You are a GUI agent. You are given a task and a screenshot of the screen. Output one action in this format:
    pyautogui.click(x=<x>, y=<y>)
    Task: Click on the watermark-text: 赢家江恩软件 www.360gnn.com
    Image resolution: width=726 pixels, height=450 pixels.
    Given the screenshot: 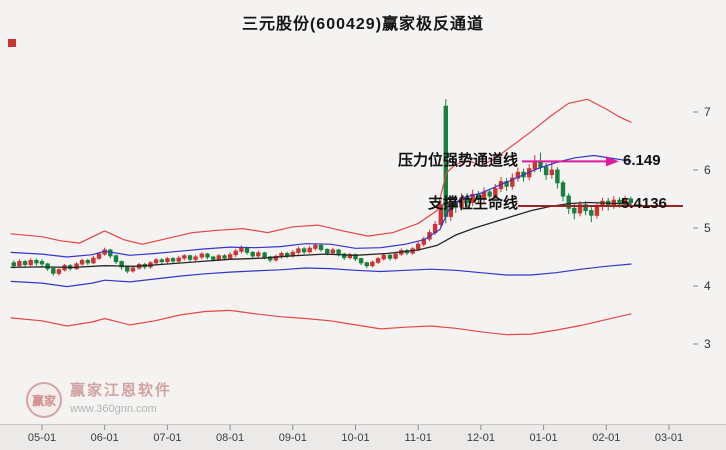 What is the action you would take?
    pyautogui.click(x=121, y=399)
    